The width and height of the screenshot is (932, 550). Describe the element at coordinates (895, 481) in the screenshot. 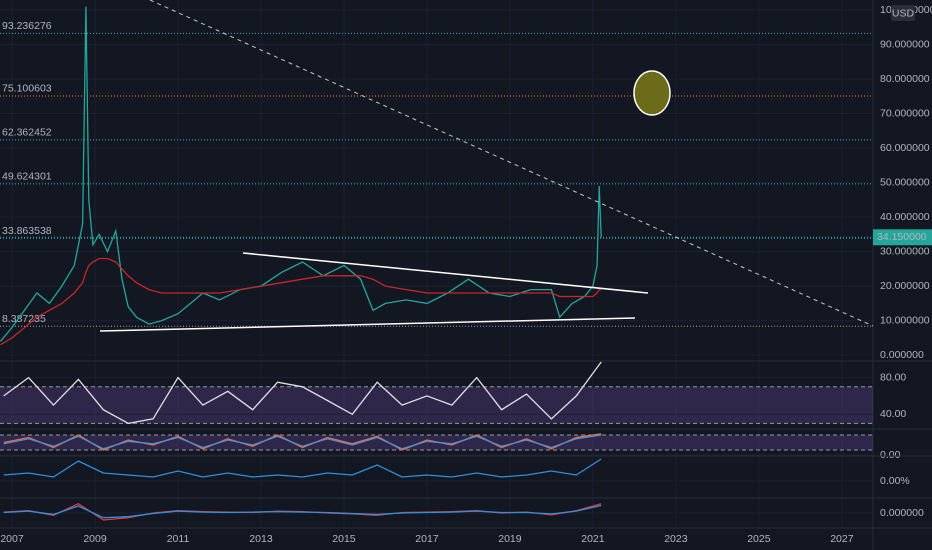

I see `y-tick-label: 0.00%` at that location.